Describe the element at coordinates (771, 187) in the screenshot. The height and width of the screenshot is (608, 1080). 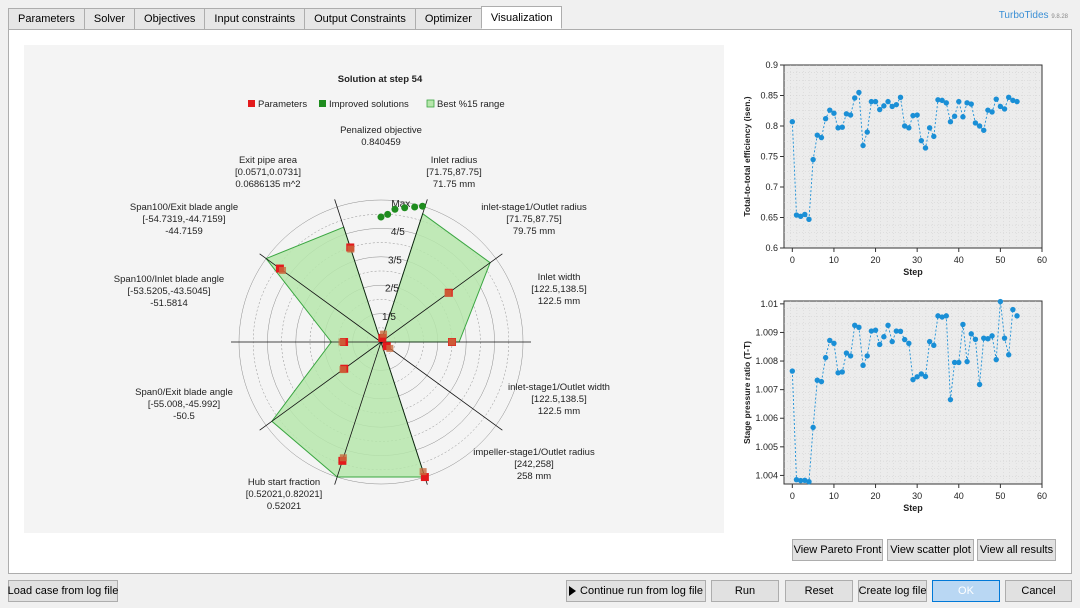
I see `y-tick-label: 0.7` at that location.